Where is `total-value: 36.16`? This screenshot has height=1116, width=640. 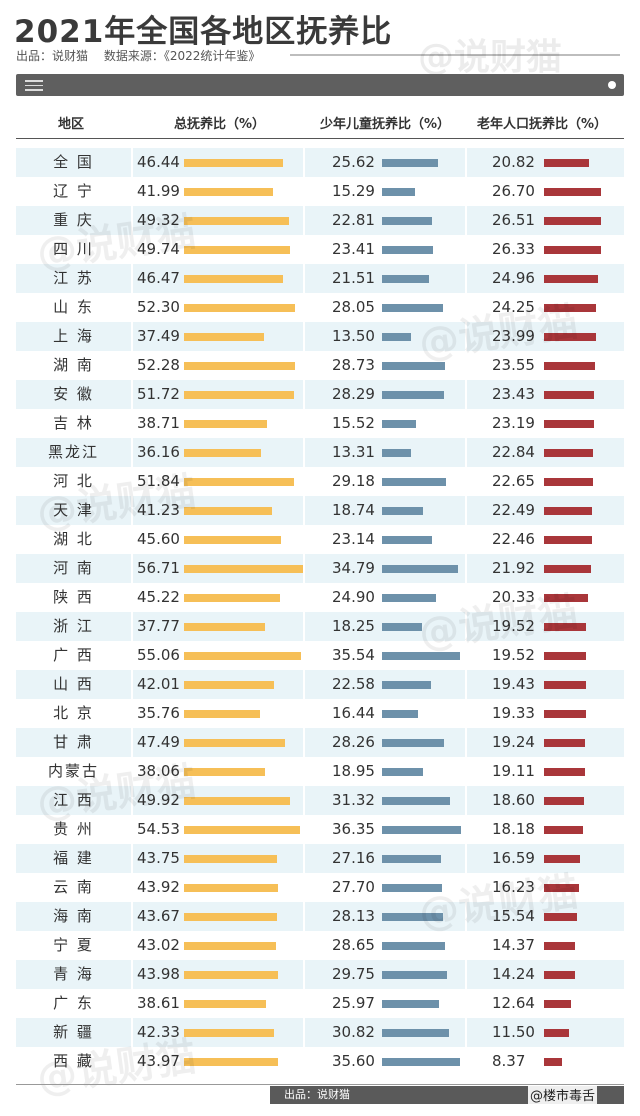 total-value: 36.16 is located at coordinates (158, 452).